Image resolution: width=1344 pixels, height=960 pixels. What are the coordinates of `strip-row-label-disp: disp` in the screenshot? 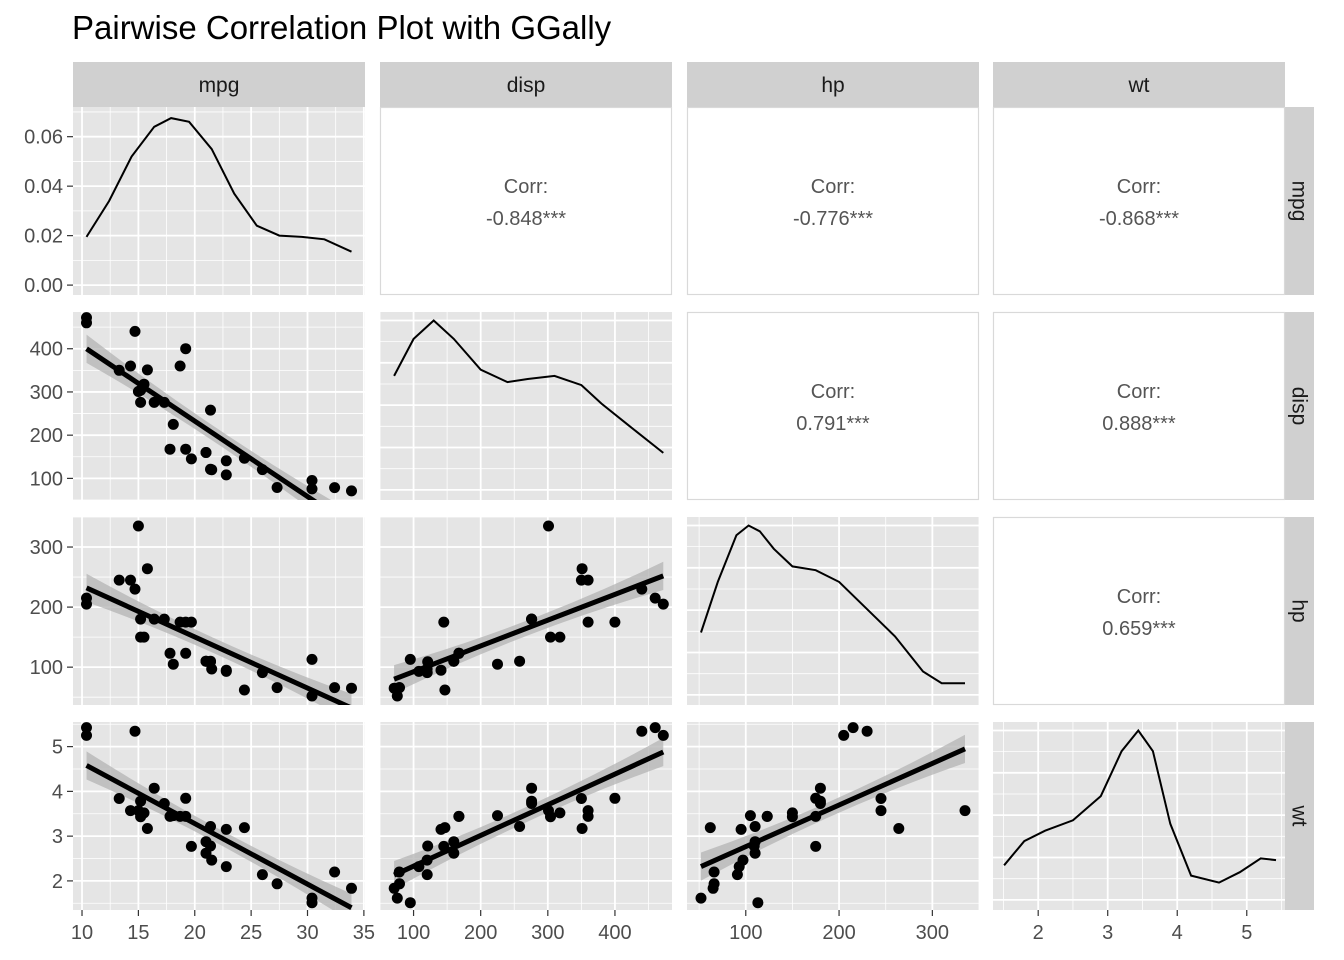 It's located at (1299, 406).